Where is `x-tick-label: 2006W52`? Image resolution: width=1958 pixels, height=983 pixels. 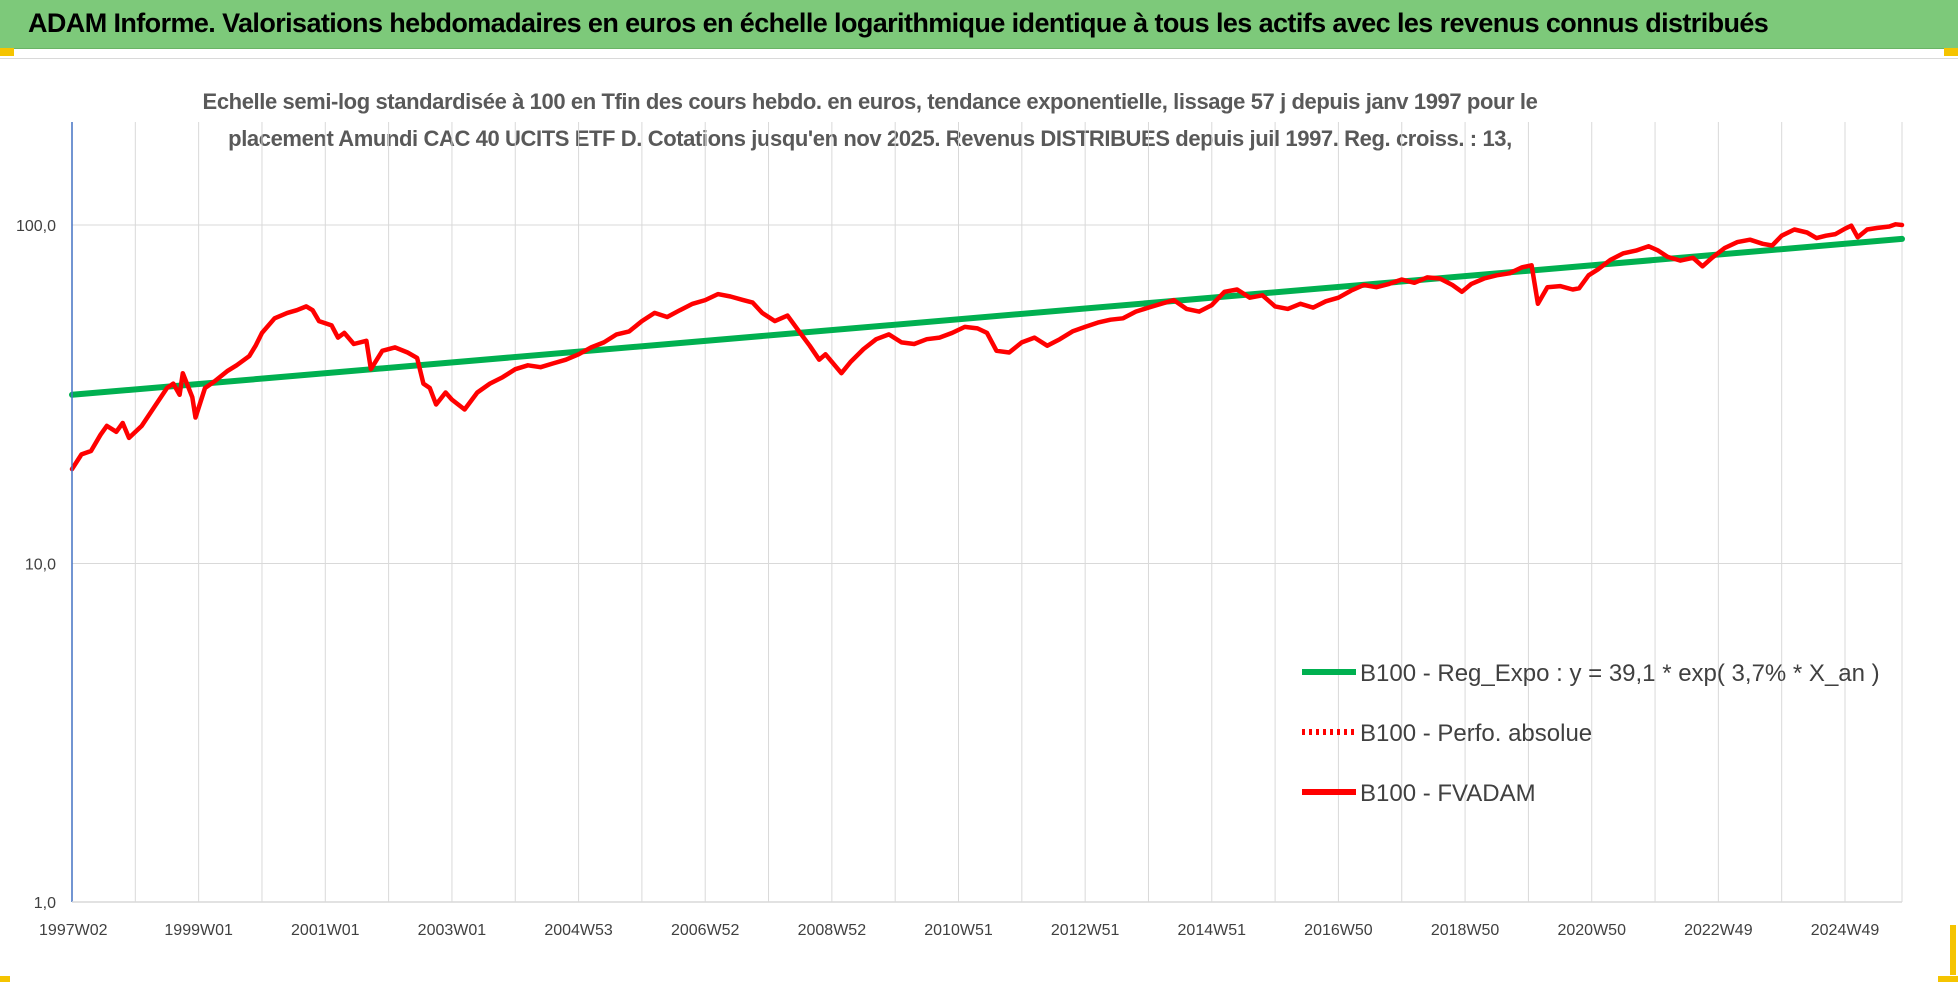 x-tick-label: 2006W52 is located at coordinates (705, 930).